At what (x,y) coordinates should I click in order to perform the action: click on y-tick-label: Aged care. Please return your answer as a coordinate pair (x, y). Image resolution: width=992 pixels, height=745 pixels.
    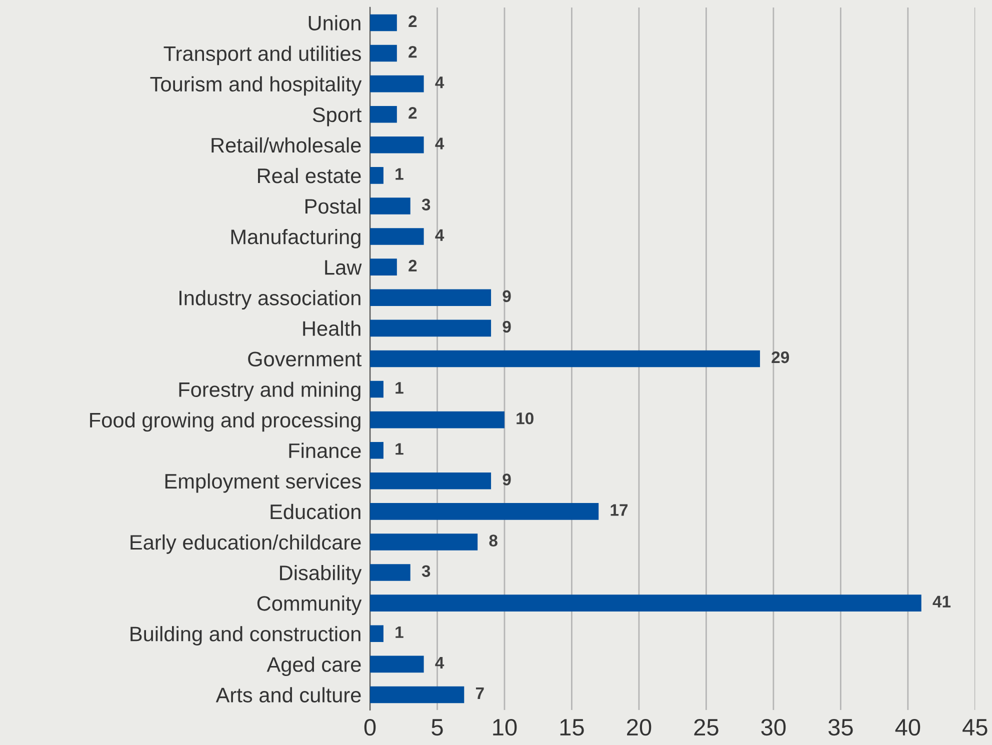
    Looking at the image, I should click on (313, 666).